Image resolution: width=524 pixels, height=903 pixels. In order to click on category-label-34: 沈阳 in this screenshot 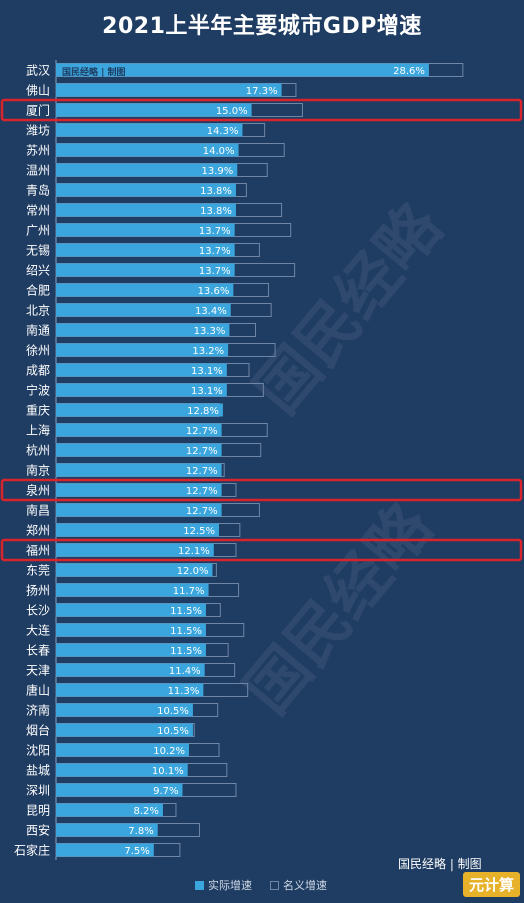, I will do `click(38, 750)`.